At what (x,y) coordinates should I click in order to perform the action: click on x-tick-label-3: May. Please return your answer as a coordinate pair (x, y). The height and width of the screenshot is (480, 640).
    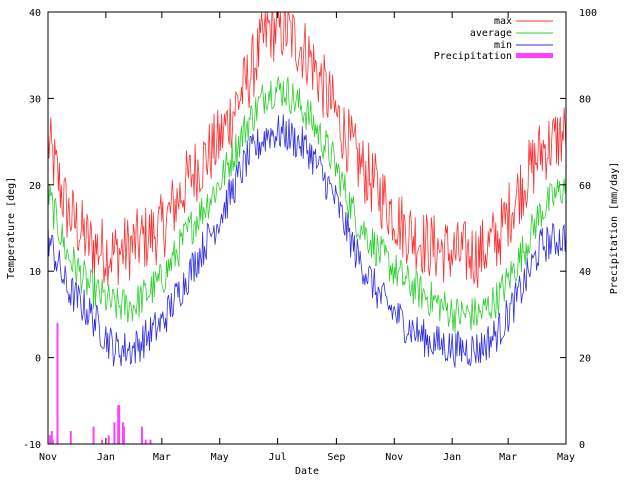
    Looking at the image, I should click on (220, 457).